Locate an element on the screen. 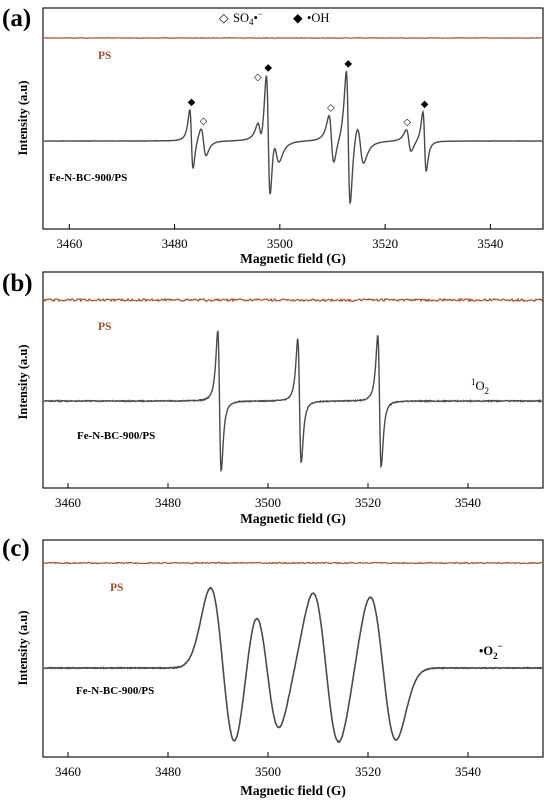 The height and width of the screenshot is (803, 550). panel-a-x-title: Magnetic field (G) is located at coordinates (293, 258).